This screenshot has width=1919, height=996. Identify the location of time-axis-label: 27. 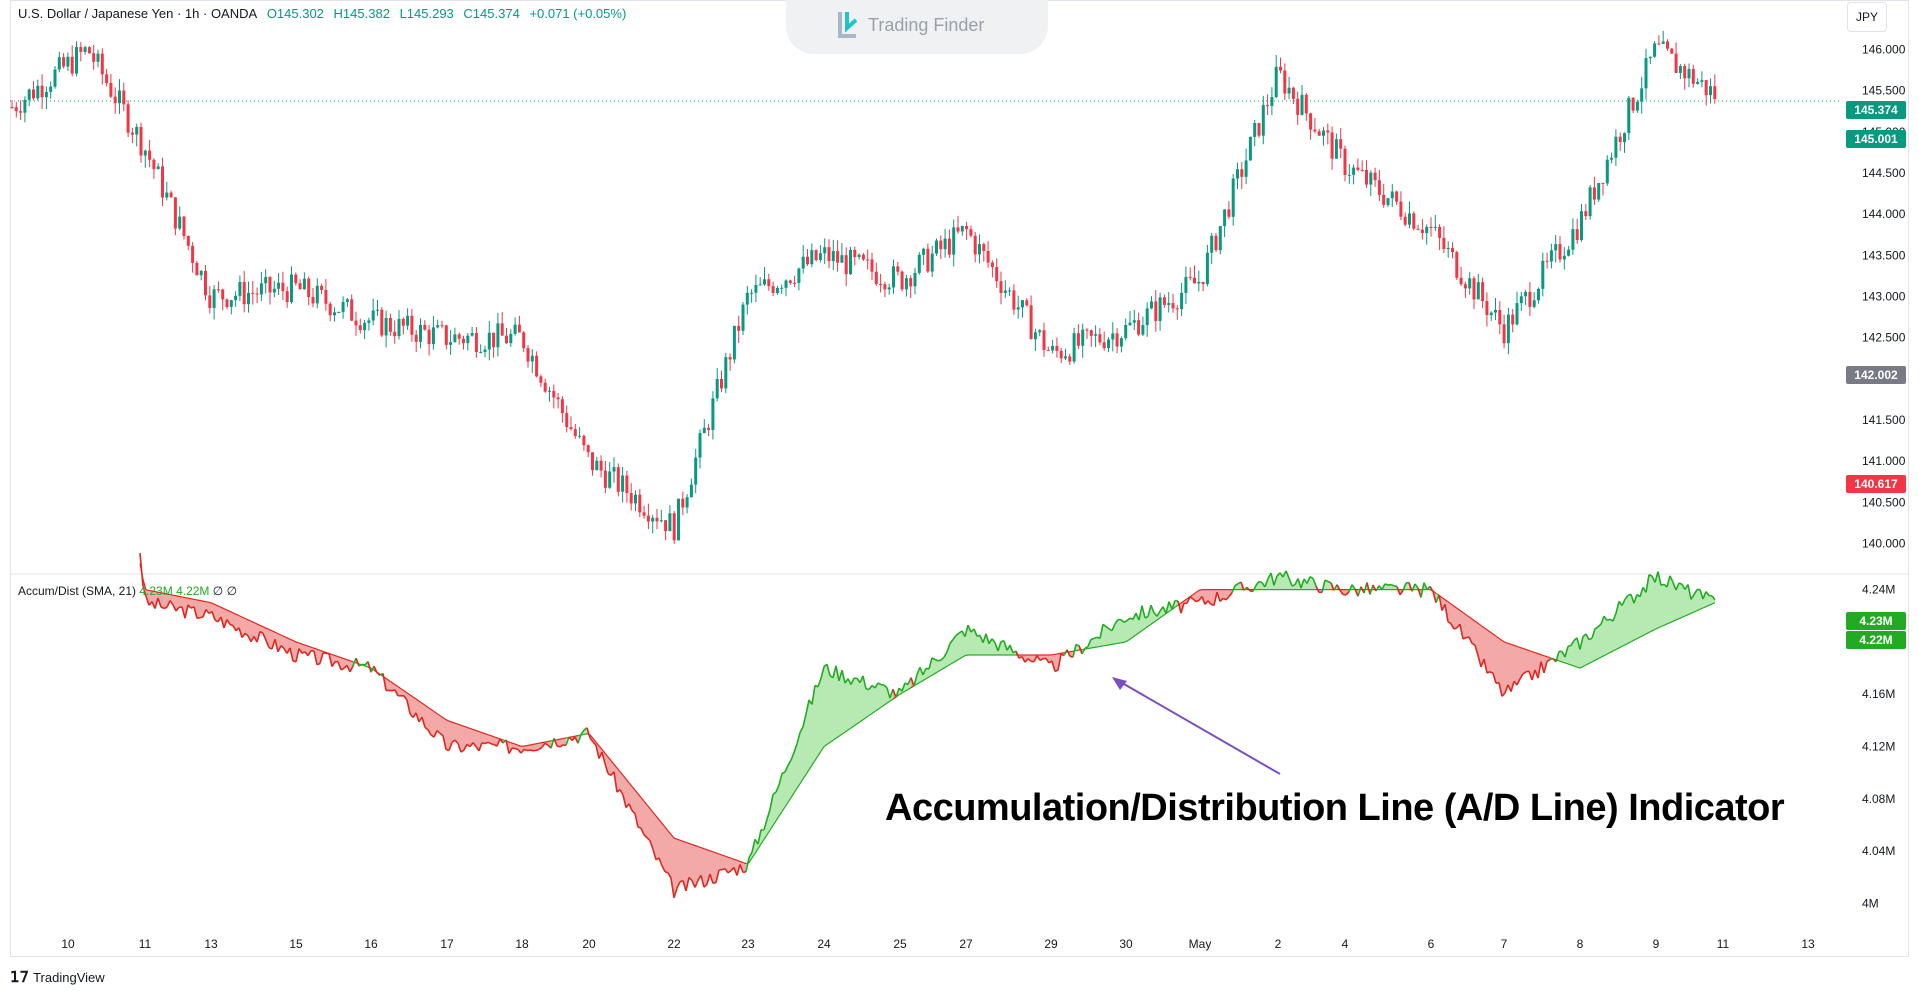
(966, 944).